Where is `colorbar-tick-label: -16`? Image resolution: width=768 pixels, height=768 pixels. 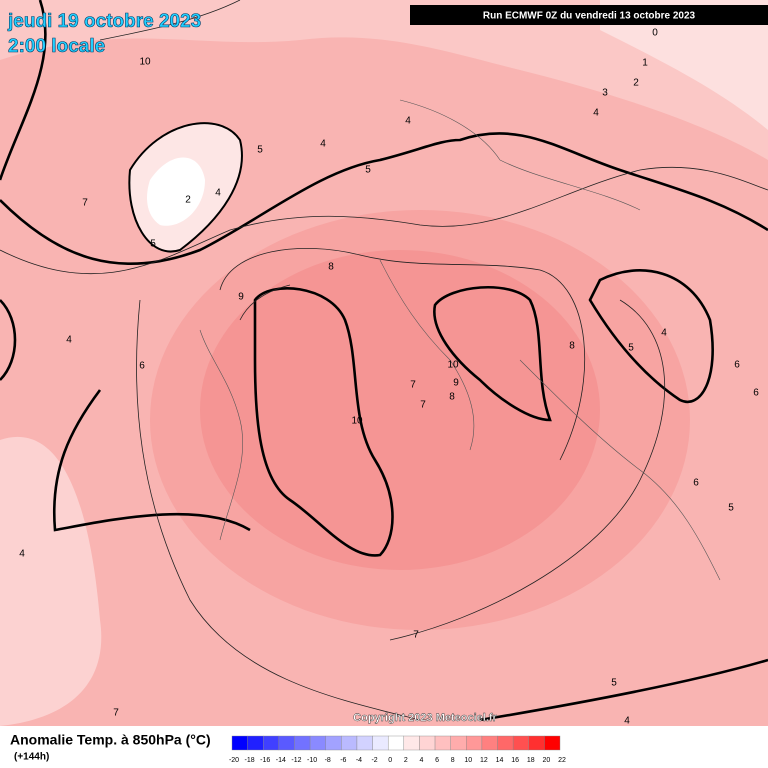 colorbar-tick-label: -16 is located at coordinates (265, 760).